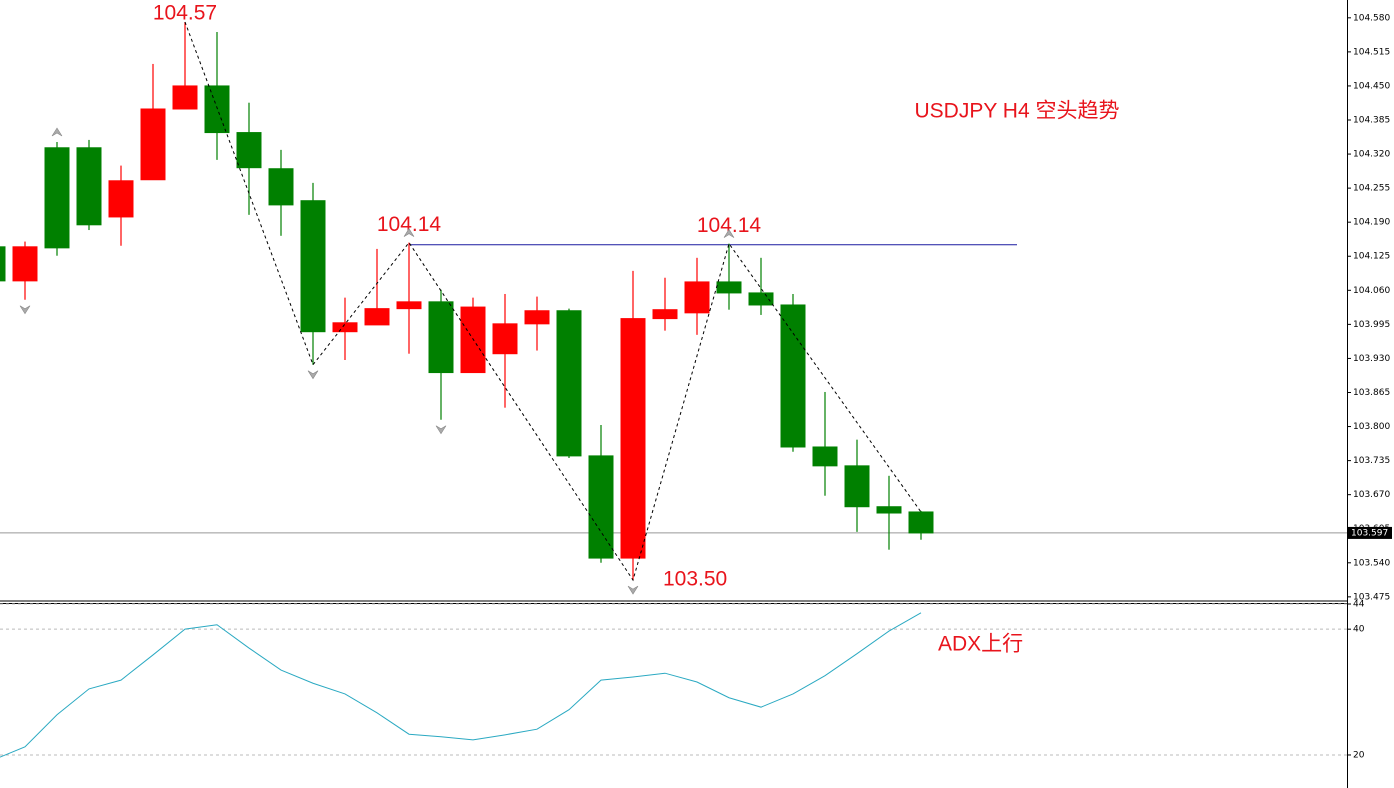  What do you see at coordinates (1371, 495) in the screenshot?
I see `y-tick-label: 103.670` at bounding box center [1371, 495].